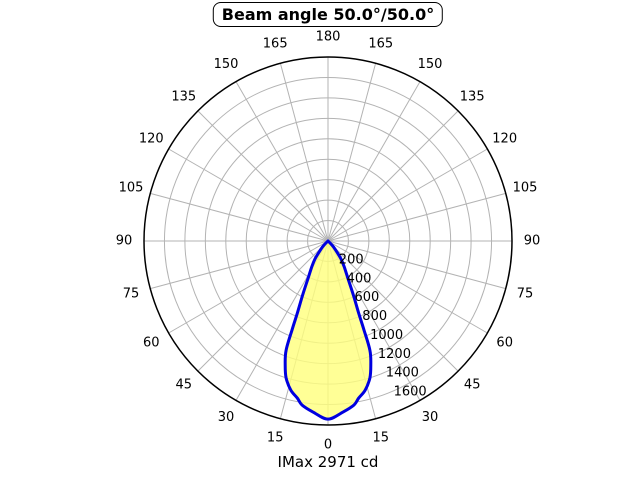  Describe the element at coordinates (328, 445) in the screenshot. I see `theta-tick-label: 0` at that location.